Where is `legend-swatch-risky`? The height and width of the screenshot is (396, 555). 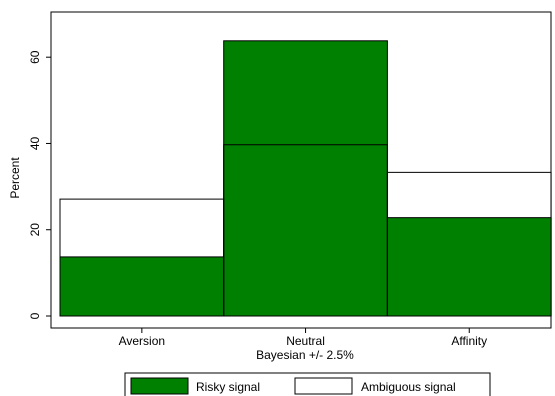
legend-swatch-risky is located at coordinates (159, 386).